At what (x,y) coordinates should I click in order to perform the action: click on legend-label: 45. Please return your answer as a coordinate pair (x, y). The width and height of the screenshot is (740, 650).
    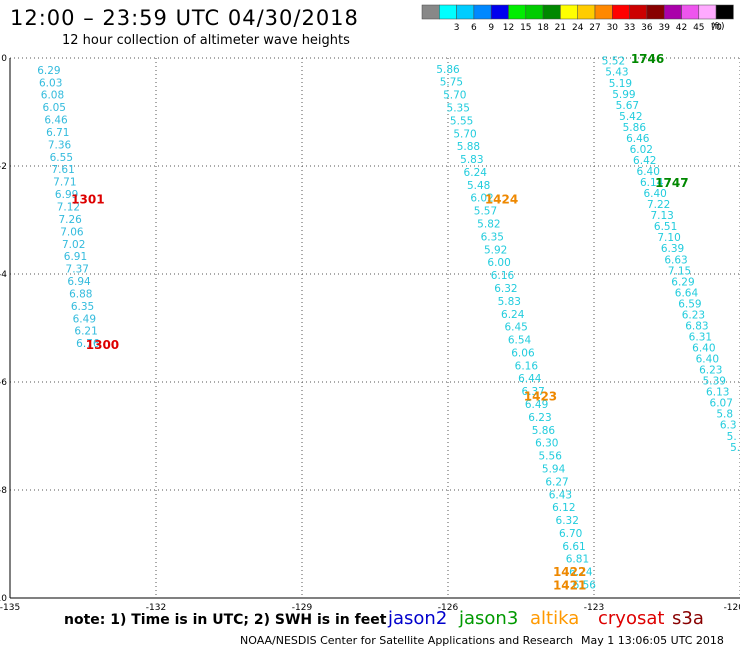
    Looking at the image, I should click on (698, 28).